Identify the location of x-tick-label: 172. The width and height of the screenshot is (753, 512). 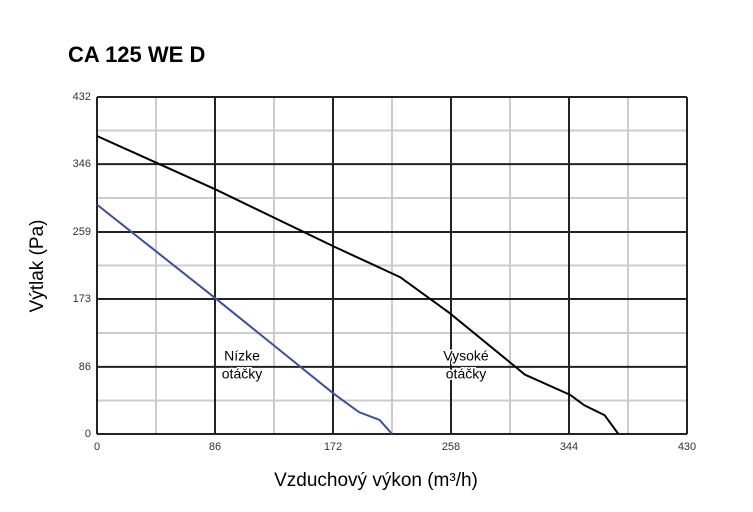
(333, 447).